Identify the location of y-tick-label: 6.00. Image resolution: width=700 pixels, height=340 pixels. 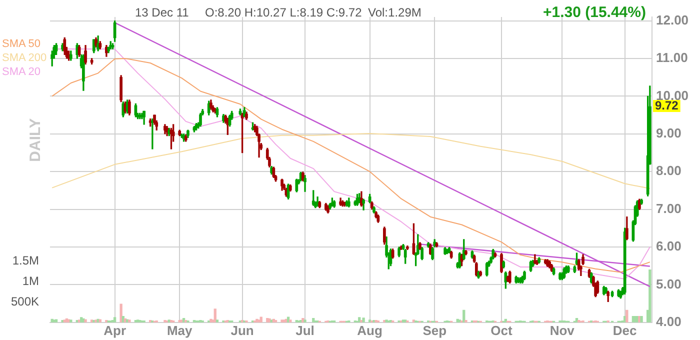
(669, 246).